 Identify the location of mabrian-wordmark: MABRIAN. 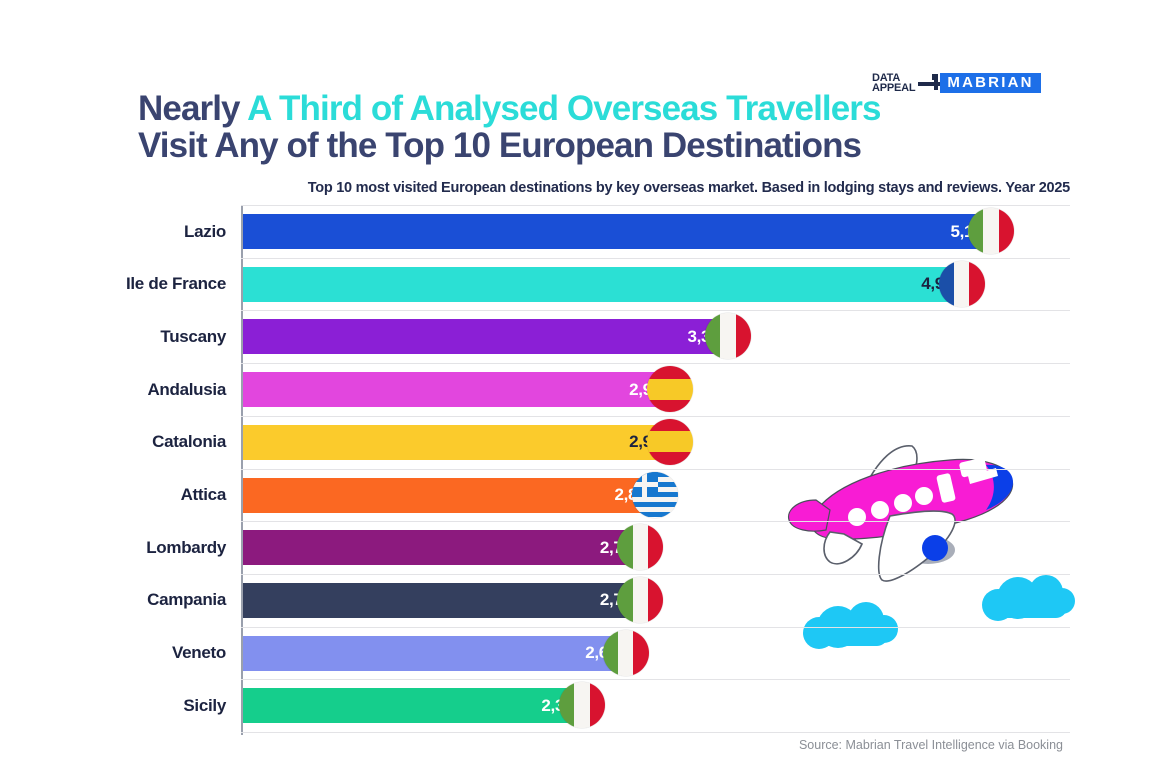
(990, 83).